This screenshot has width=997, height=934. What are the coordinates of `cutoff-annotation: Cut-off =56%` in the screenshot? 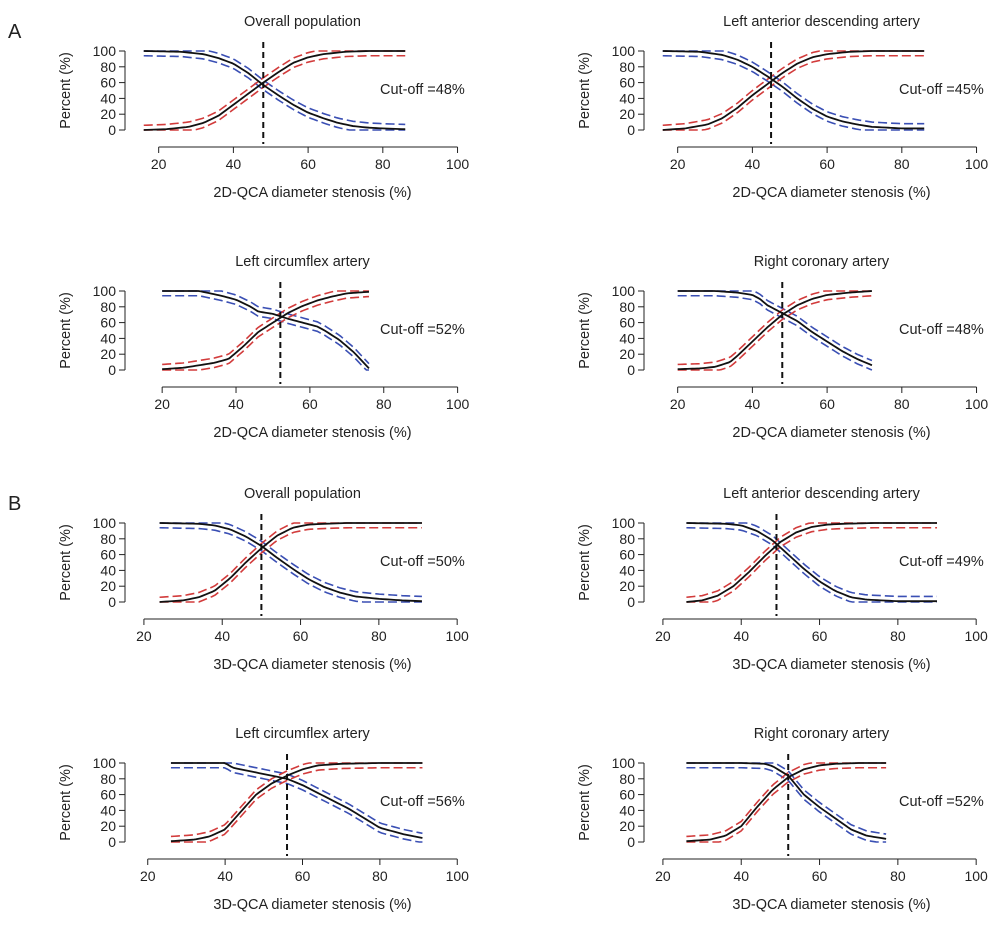 It's located at (422, 802).